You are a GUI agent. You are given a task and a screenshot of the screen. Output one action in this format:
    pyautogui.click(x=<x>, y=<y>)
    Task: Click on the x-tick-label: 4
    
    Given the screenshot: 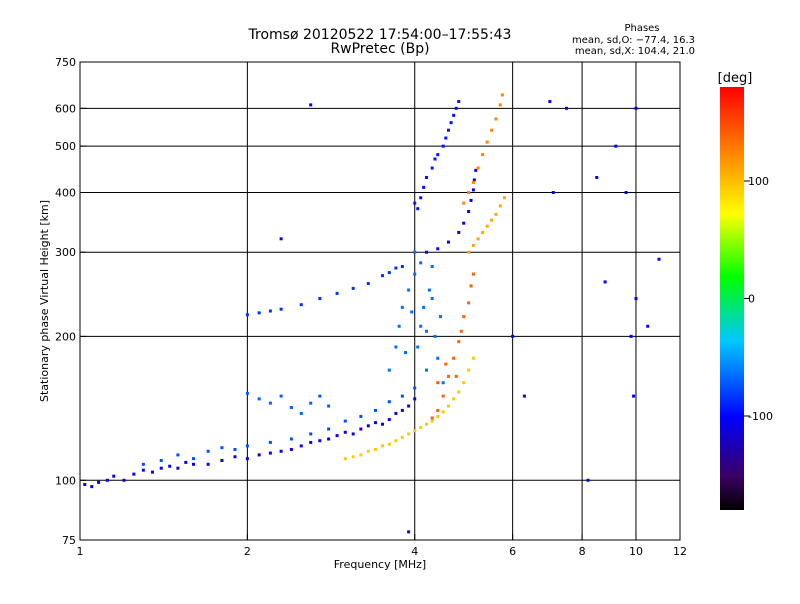 What is the action you would take?
    pyautogui.click(x=414, y=551)
    